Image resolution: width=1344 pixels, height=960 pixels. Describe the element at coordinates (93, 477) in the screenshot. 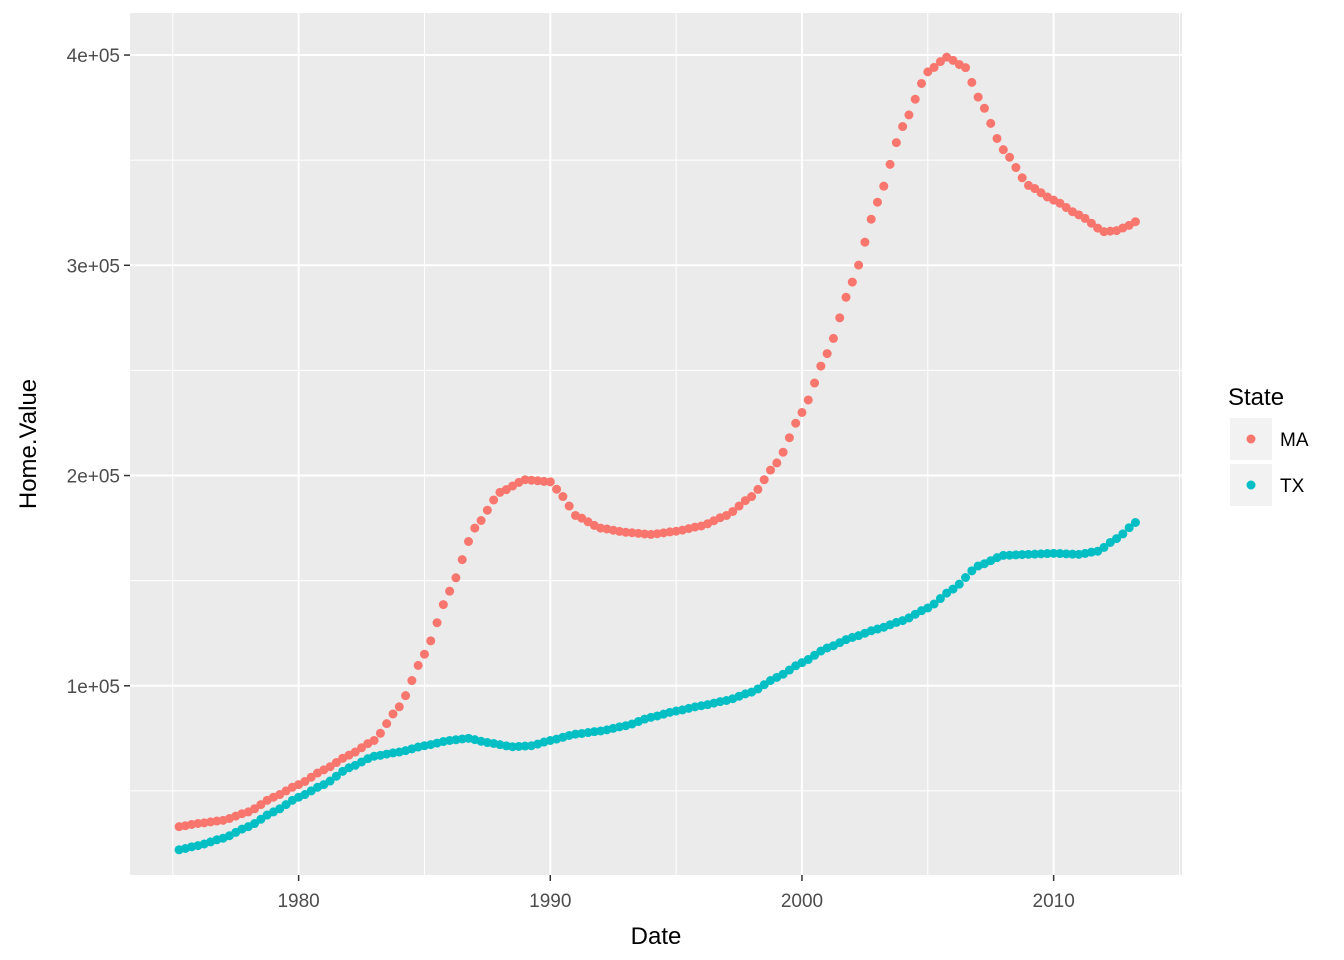

I see `y-tick-label-1: 2e+05` at that location.